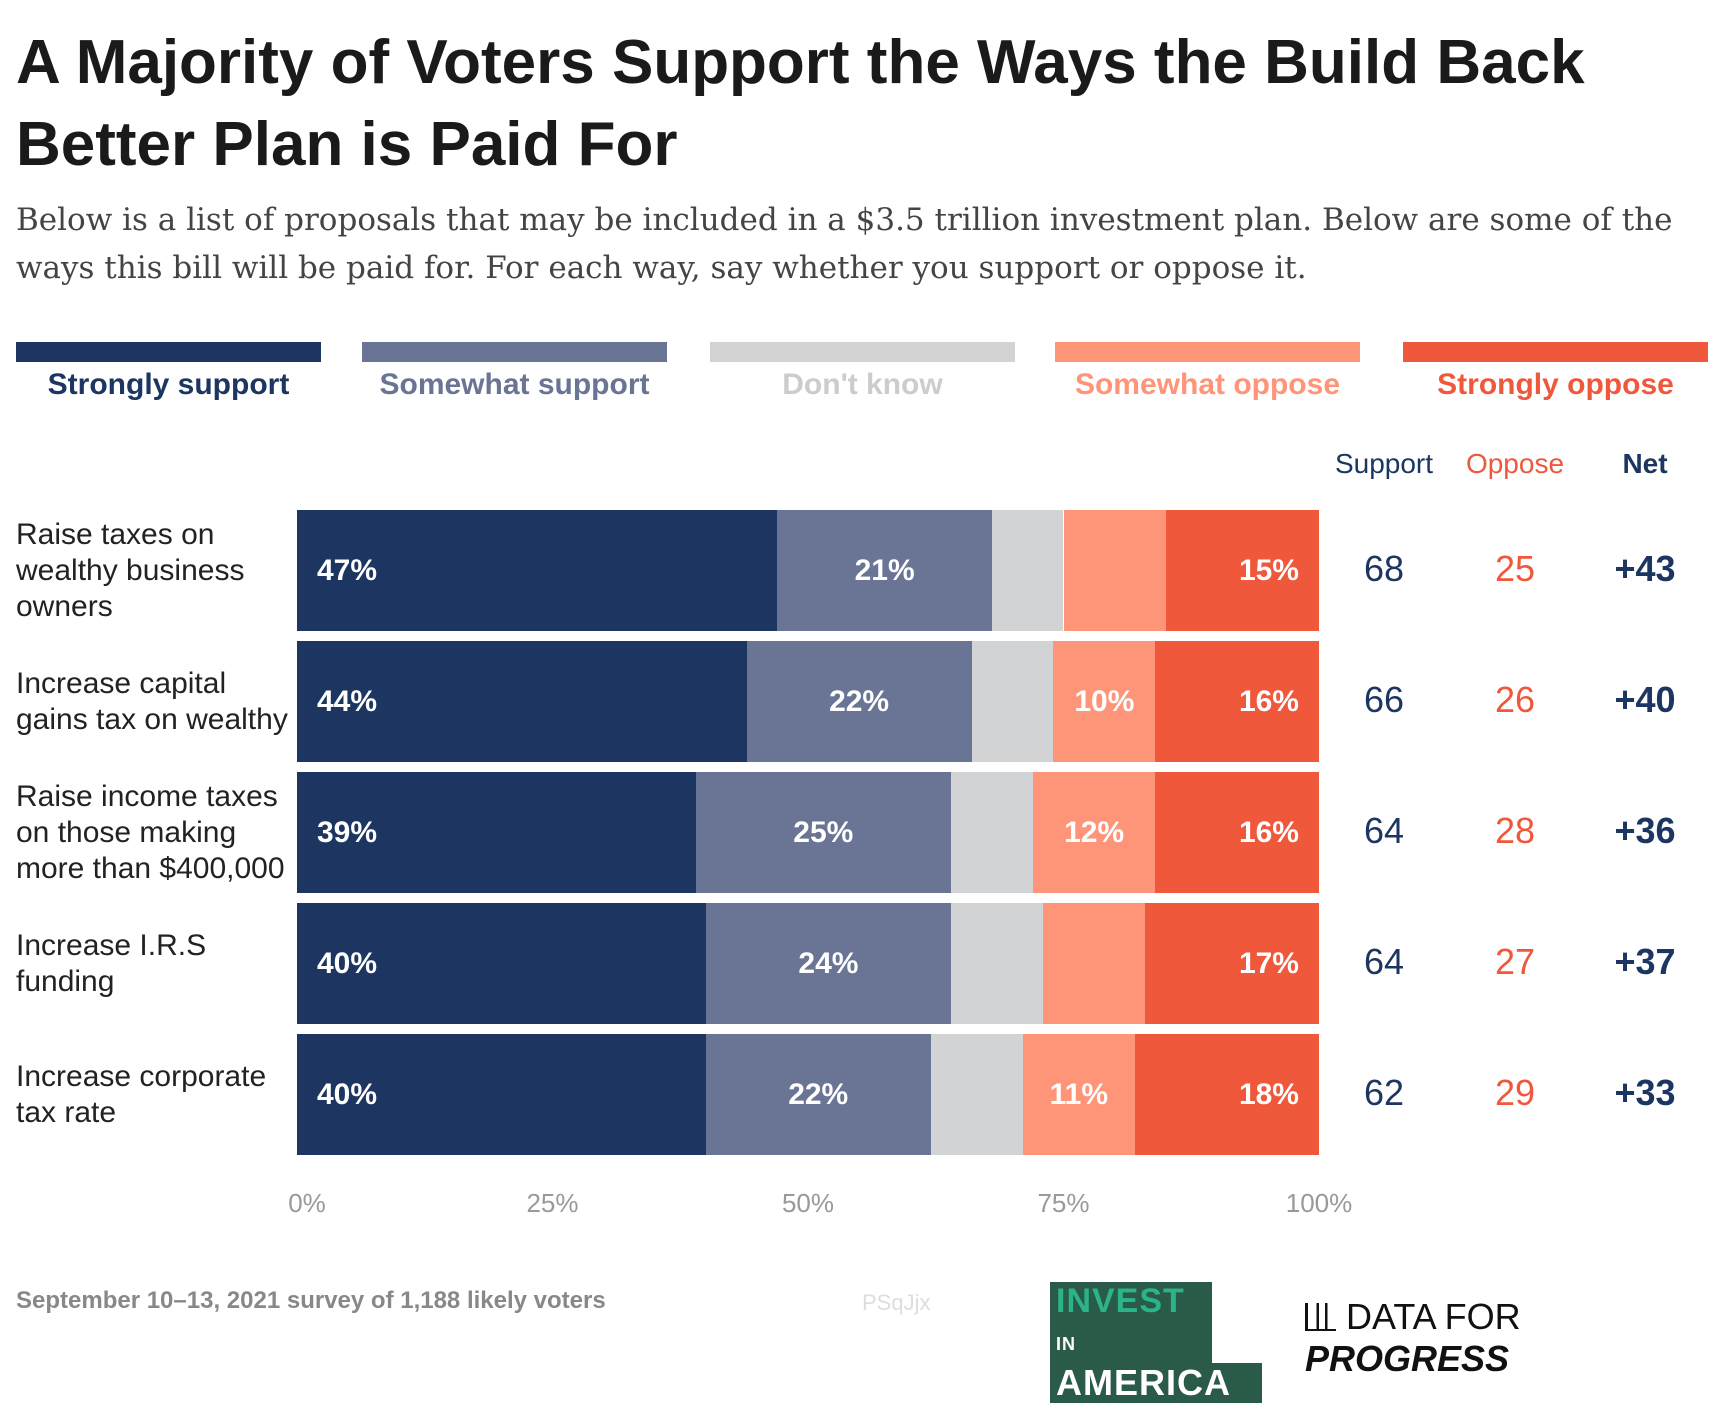 This screenshot has width=1716, height=1403. Describe the element at coordinates (1384, 568) in the screenshot. I see `table-value-support: 68` at that location.